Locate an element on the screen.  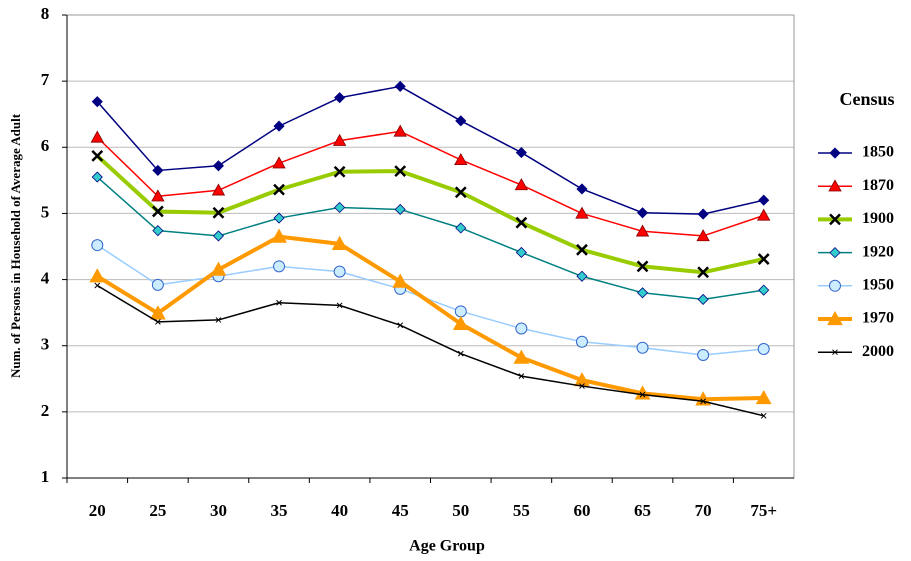
x-tick-label: 30 is located at coordinates (218, 510).